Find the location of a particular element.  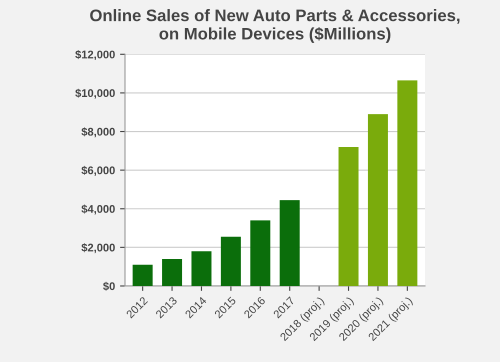

y-tick-label: $8,000 is located at coordinates (98, 132).